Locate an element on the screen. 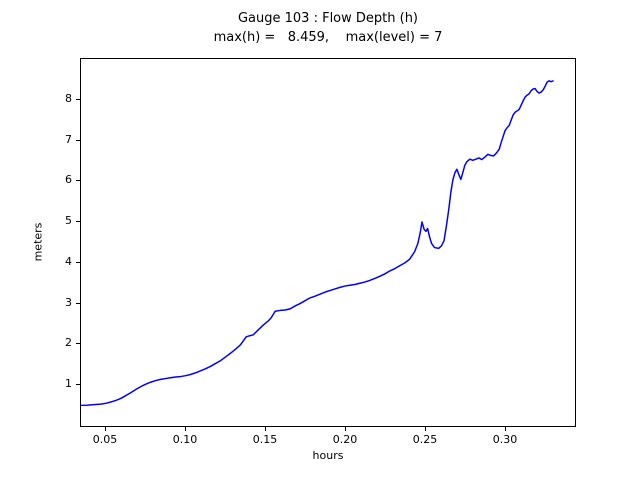 Image resolution: width=640 pixels, height=480 pixels. x-tick-label: 0.15 is located at coordinates (265, 439).